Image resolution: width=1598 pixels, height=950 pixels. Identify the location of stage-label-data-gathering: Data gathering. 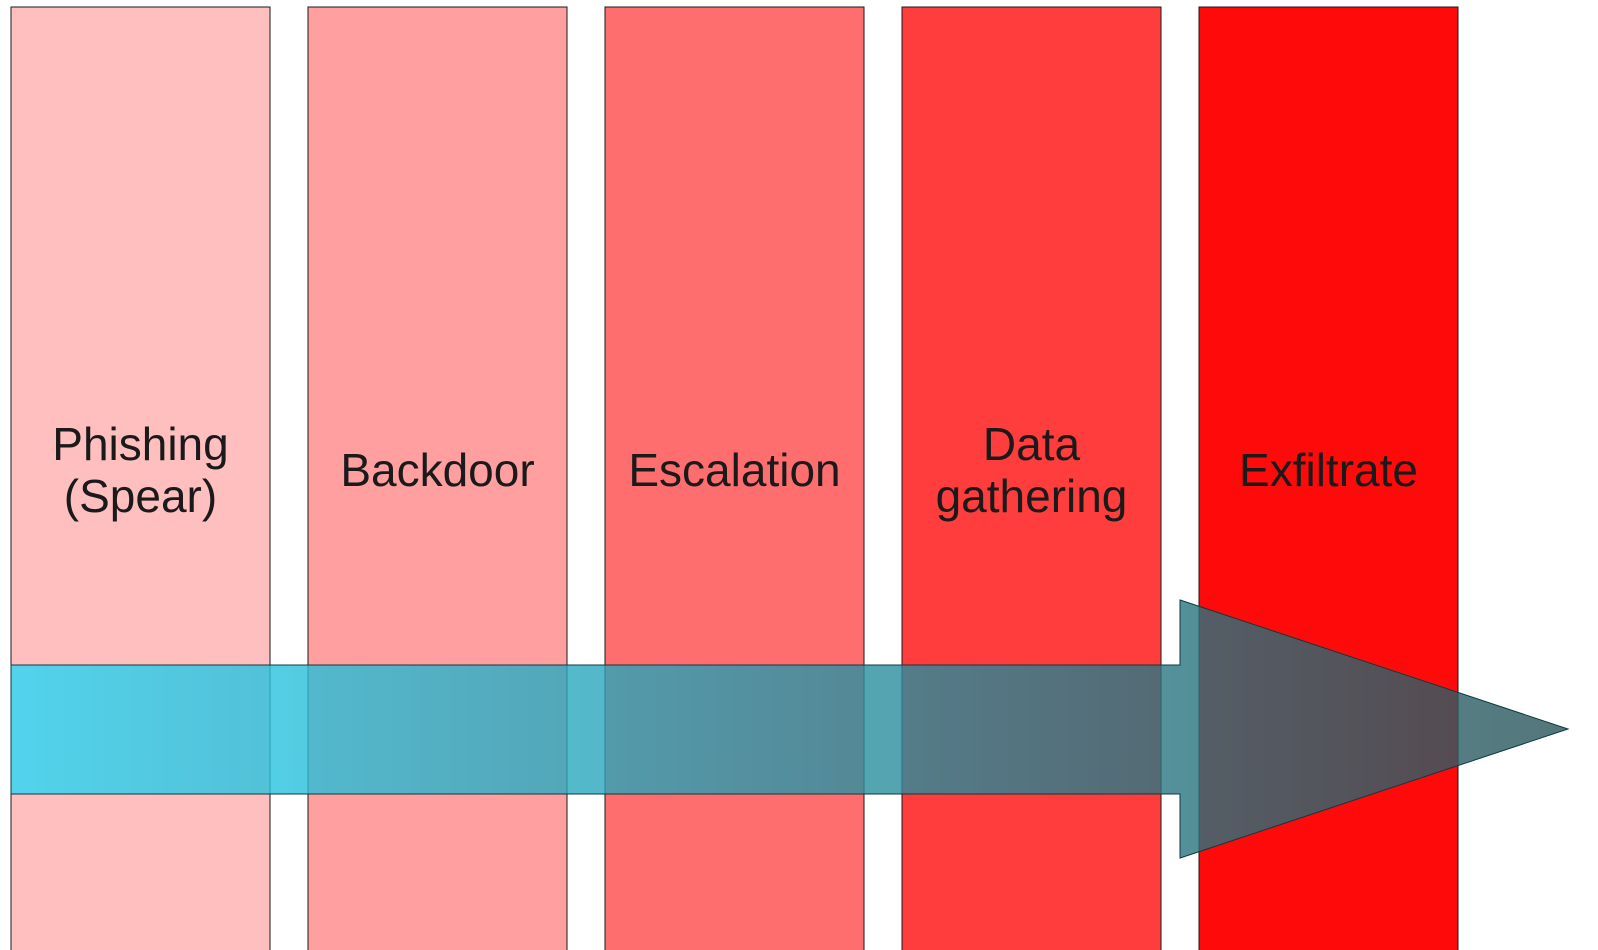
(1032, 470).